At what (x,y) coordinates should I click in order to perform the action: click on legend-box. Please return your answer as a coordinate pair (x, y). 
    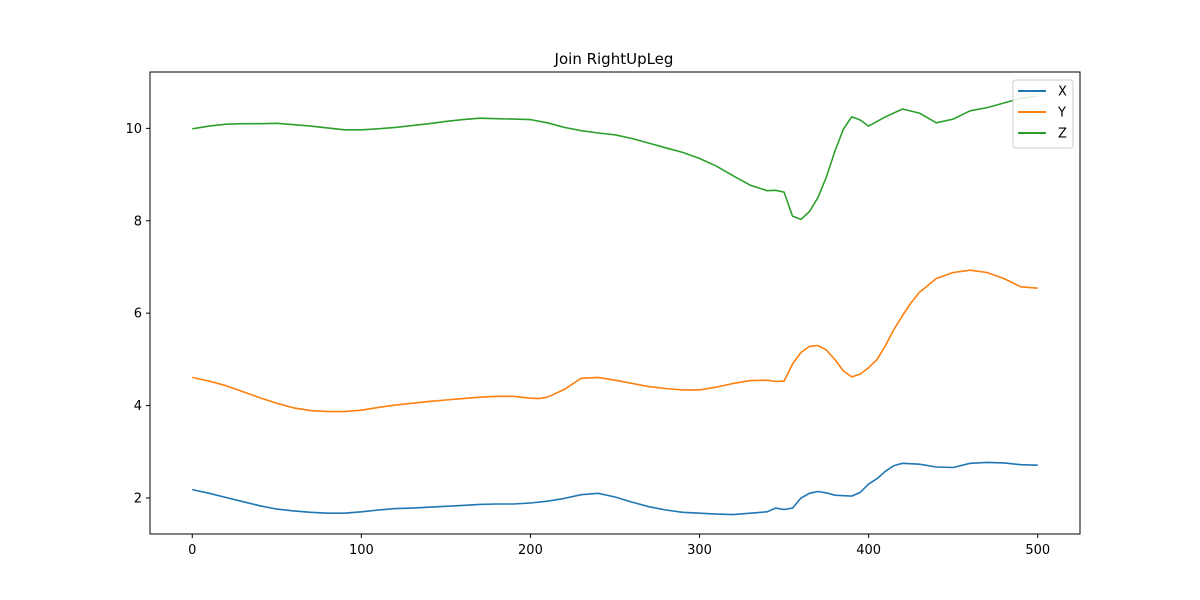
    Looking at the image, I should click on (1043, 114).